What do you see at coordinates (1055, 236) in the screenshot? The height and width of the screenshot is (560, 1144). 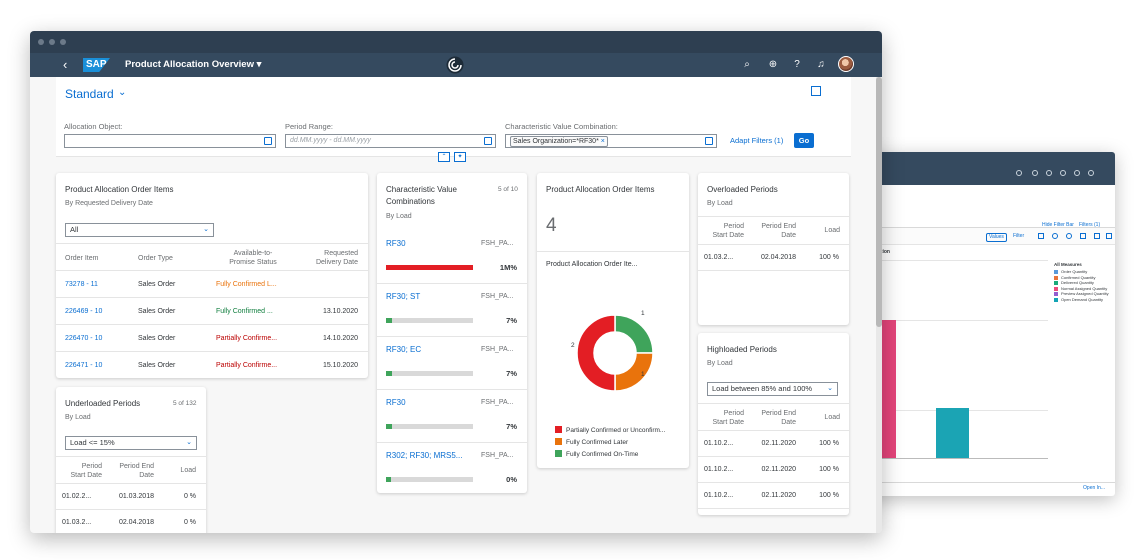 I see `zoom-in-icon` at bounding box center [1055, 236].